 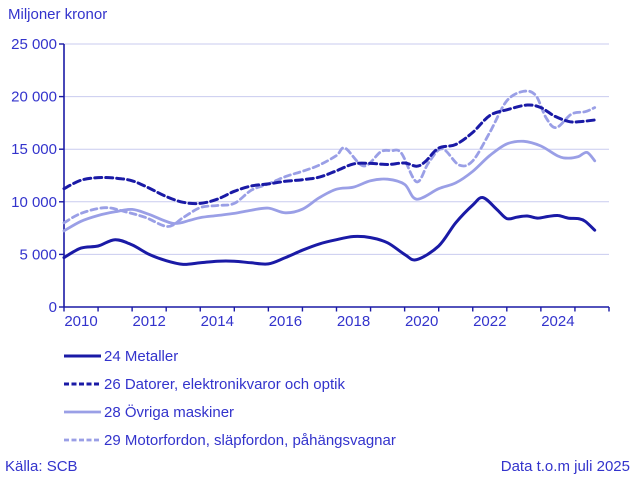 I want to click on footer: Källa: SCB Data t.o.m juli 2025, so click(x=317, y=466).